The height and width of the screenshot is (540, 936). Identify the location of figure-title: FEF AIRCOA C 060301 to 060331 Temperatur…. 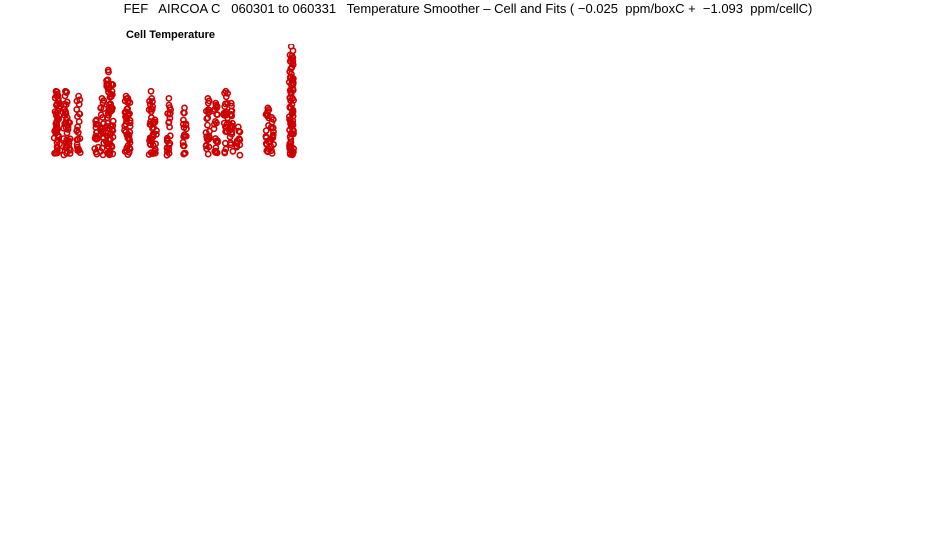
(468, 8).